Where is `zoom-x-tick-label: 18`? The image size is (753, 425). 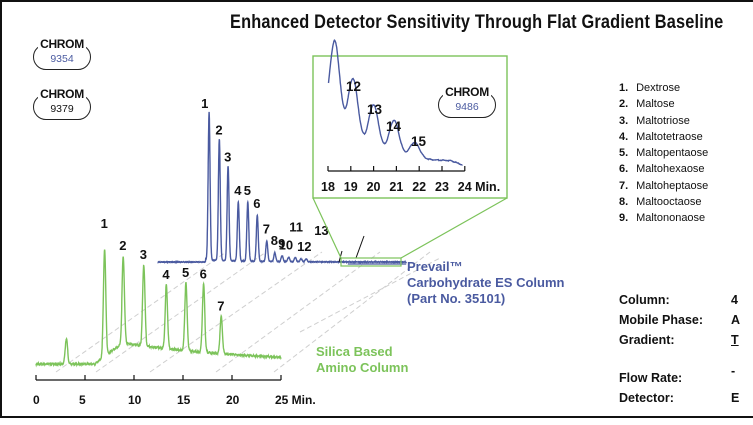 zoom-x-tick-label: 18 is located at coordinates (328, 187).